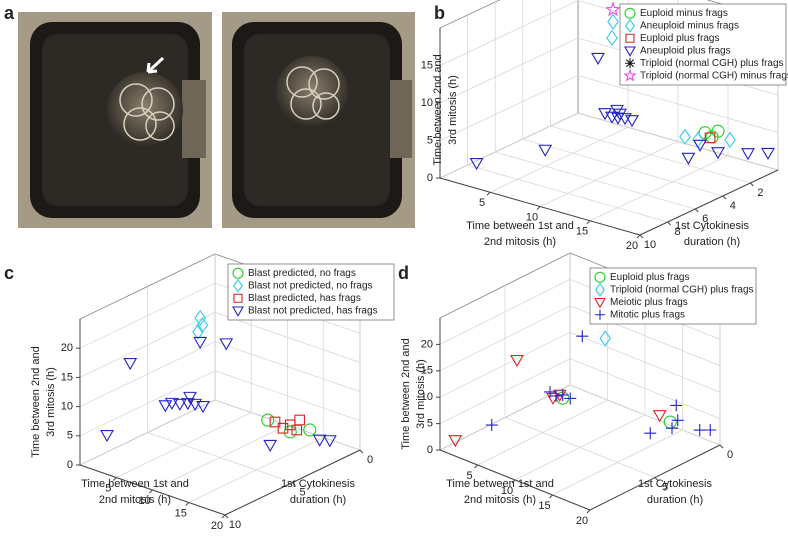 This screenshot has height=537, width=788. I want to click on z-tick-label: 10, so click(427, 103).